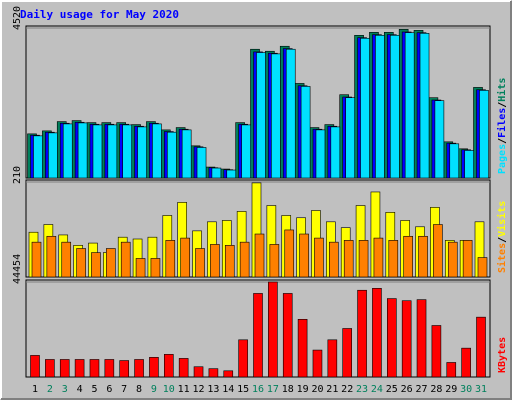 The image size is (512, 400). I want to click on x-tick-label: 11, so click(184, 389).